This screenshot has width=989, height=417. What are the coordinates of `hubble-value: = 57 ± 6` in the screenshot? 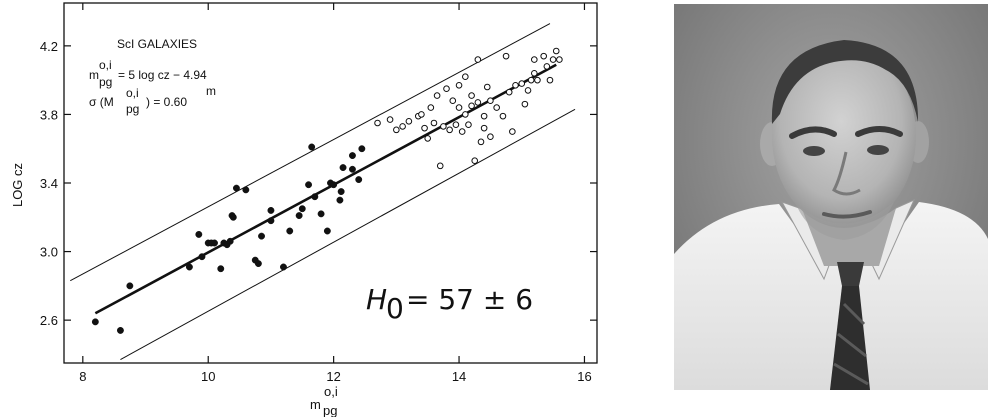 It's located at (469, 299).